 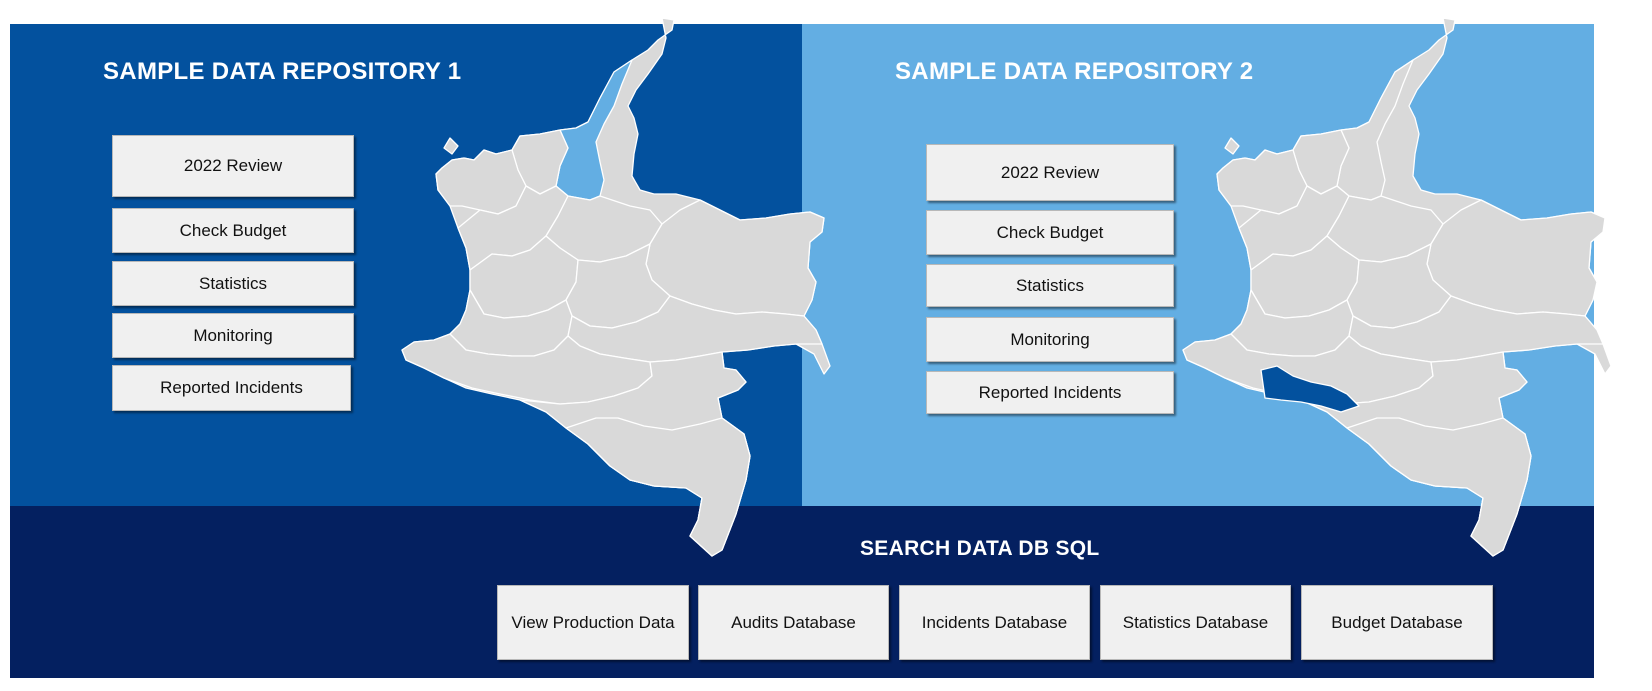 I want to click on repo-1-reported-incidents-button: Reported Incidents, so click(x=231, y=388).